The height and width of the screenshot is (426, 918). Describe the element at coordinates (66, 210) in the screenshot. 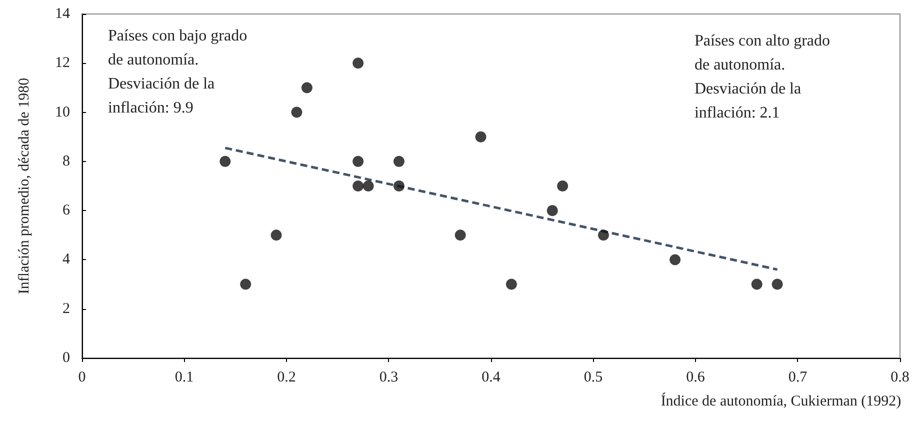

I see `y-tick-label: 6` at that location.